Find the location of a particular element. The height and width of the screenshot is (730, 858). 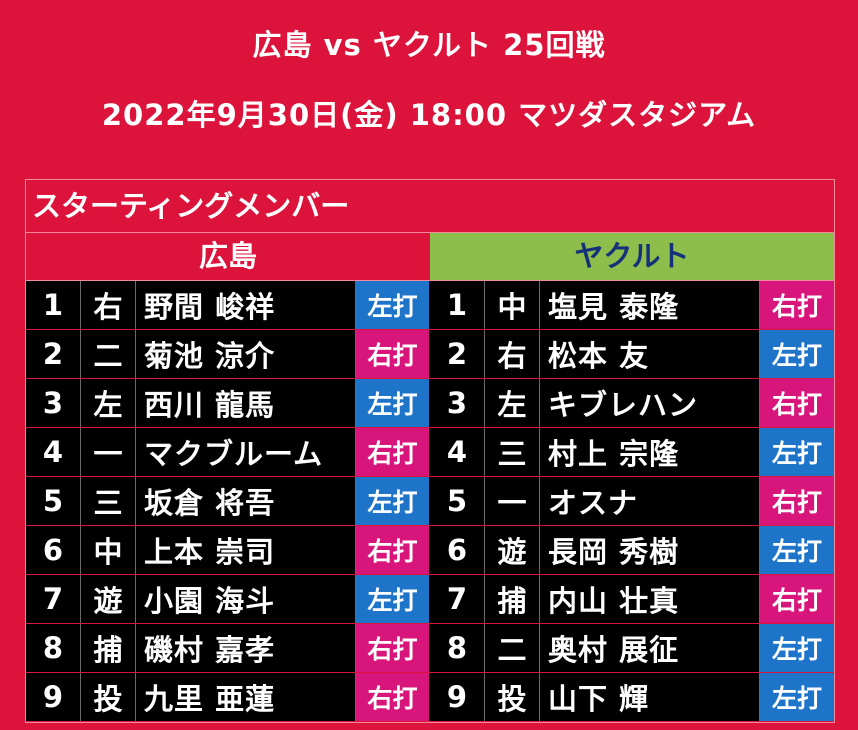

player-name: 上本 崇司 is located at coordinates (246, 550).